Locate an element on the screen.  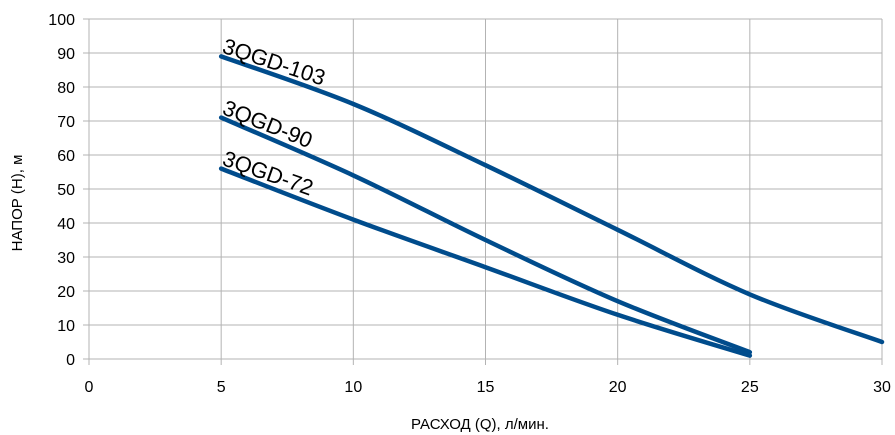
x-tick-labels: 0 5 10 15 20 25 30 is located at coordinates (488, 387).